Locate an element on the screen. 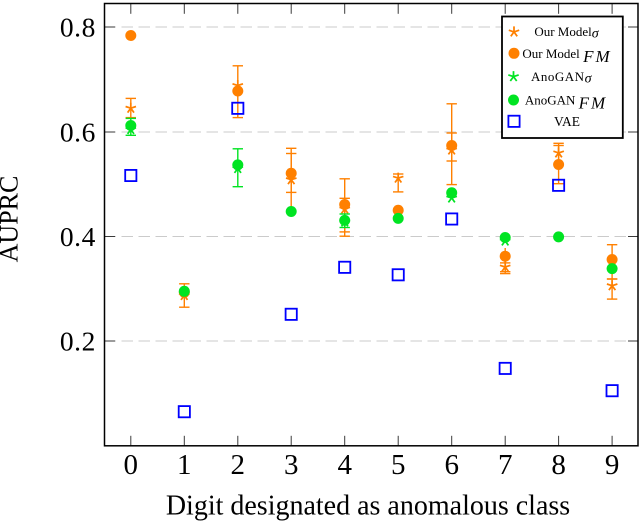 The width and height of the screenshot is (640, 521). svg-text: 5 is located at coordinates (398, 465).